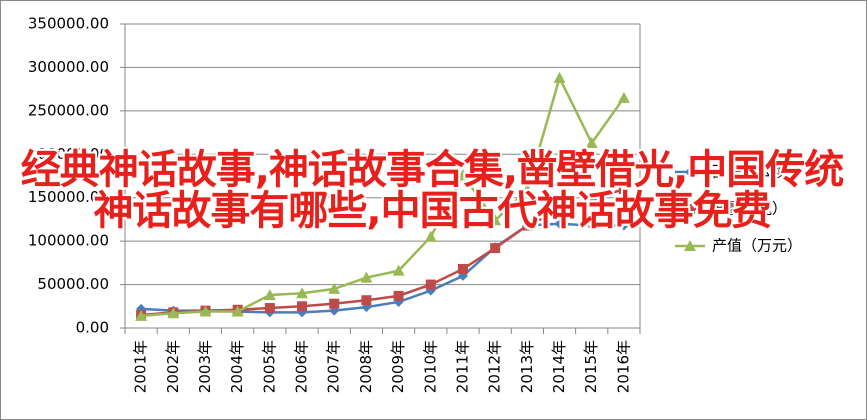 This screenshot has width=867, height=420. What do you see at coordinates (623, 366) in the screenshot?
I see `x-tick-label: 2016年` at bounding box center [623, 366].